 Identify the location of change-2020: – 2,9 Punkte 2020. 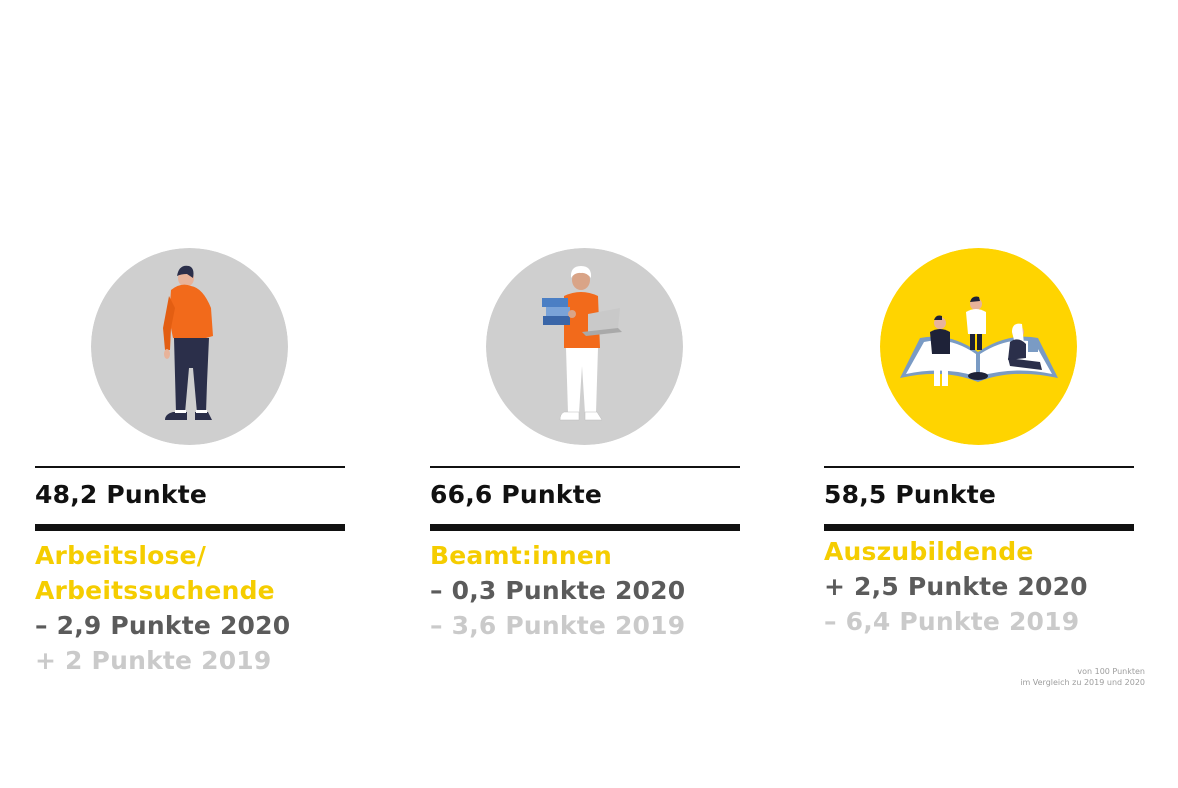
(163, 625).